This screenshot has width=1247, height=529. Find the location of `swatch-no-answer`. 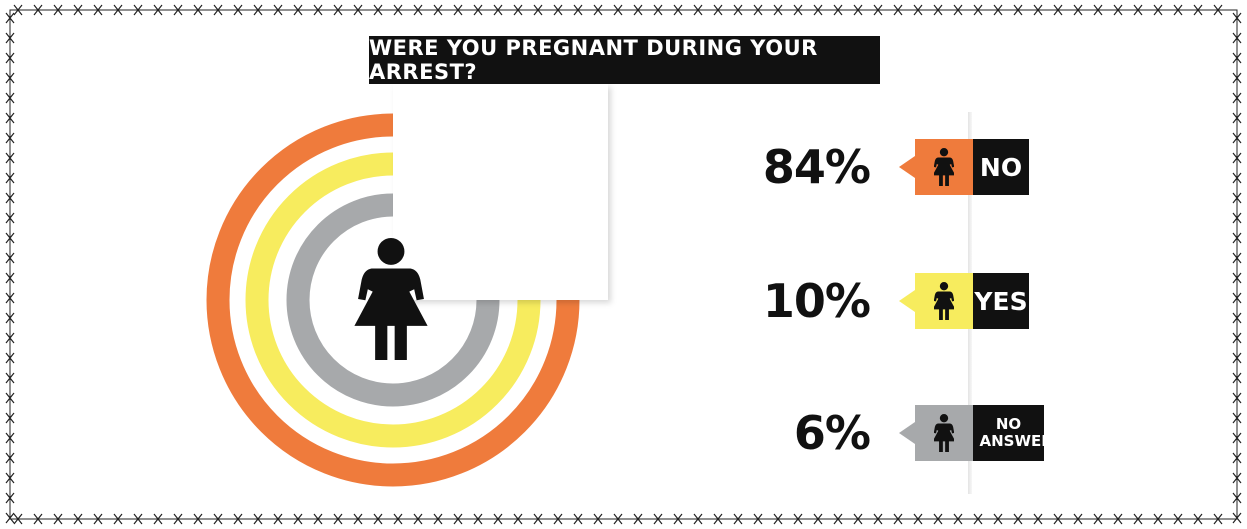

swatch-no-answer is located at coordinates (944, 433).